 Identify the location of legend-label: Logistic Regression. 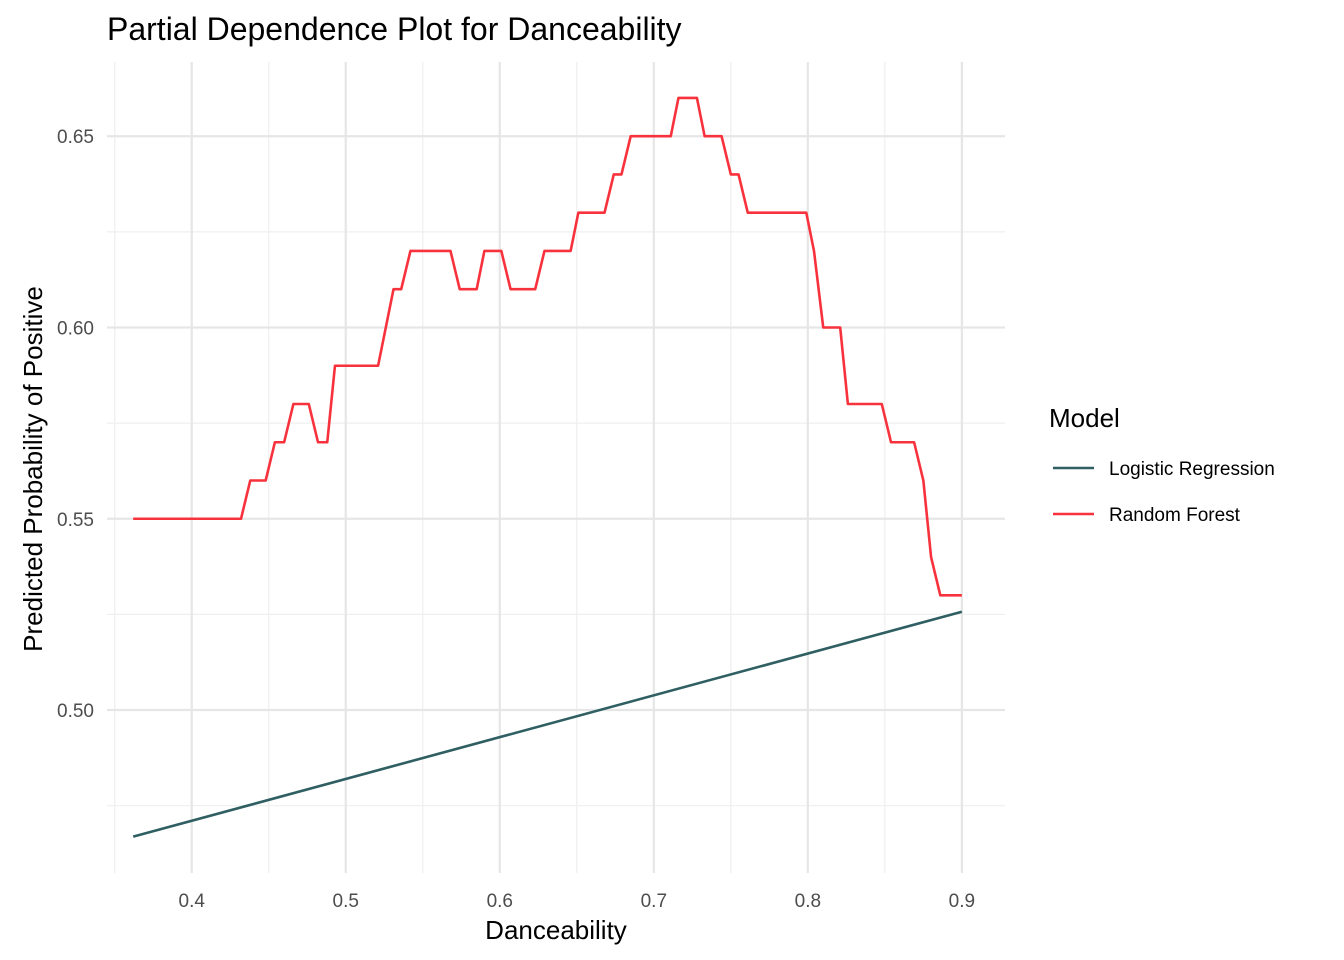
(1192, 469).